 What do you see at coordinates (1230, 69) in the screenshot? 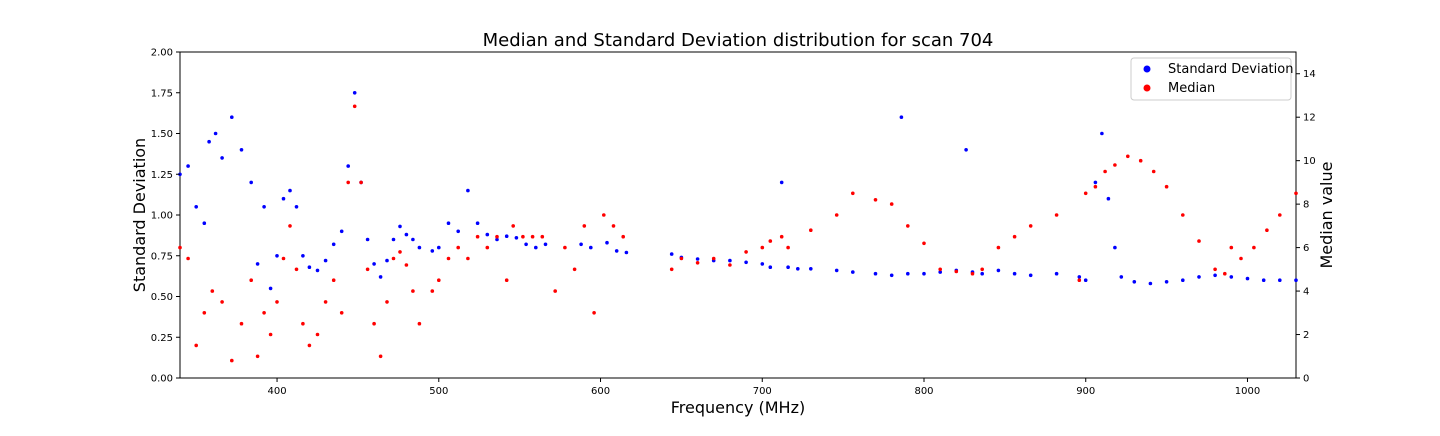
I see `legend-std-label: Standard Deviation` at bounding box center [1230, 69].